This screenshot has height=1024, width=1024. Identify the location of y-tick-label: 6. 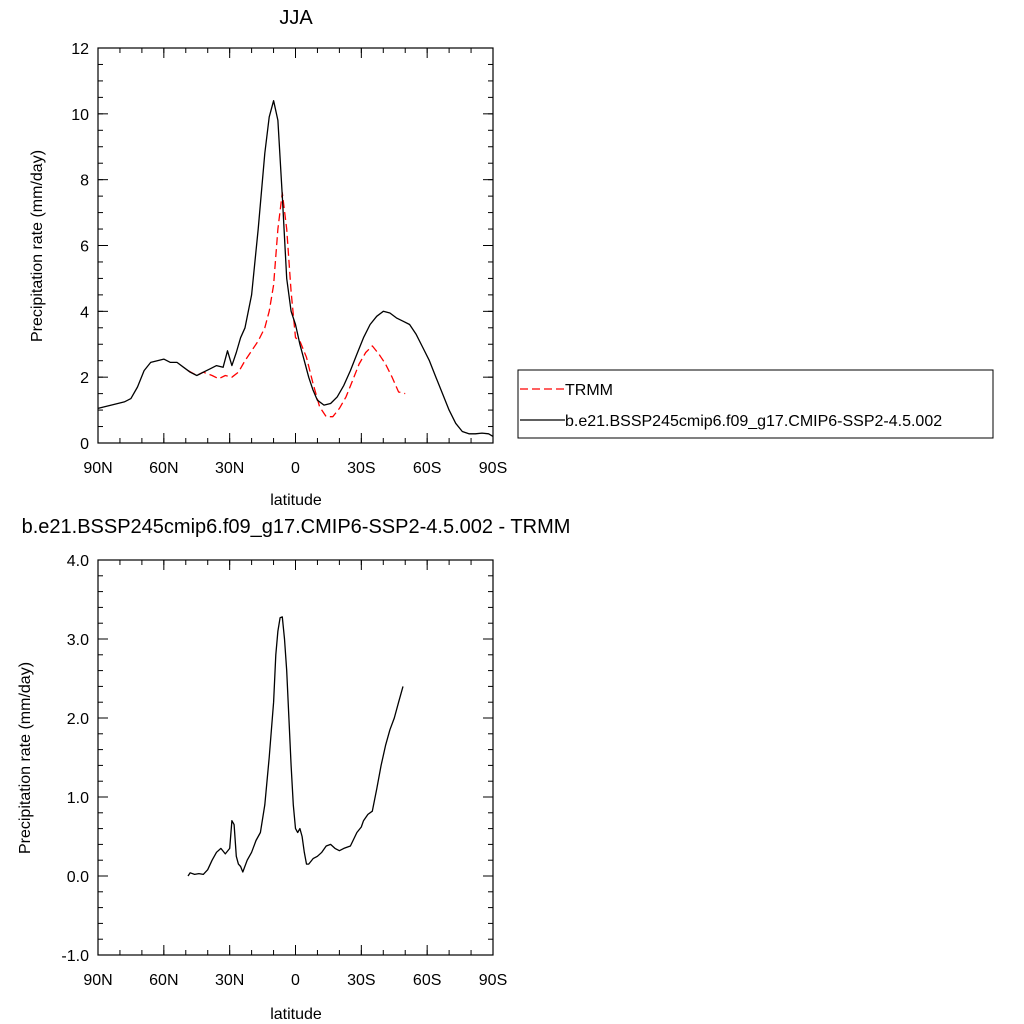
(84, 247).